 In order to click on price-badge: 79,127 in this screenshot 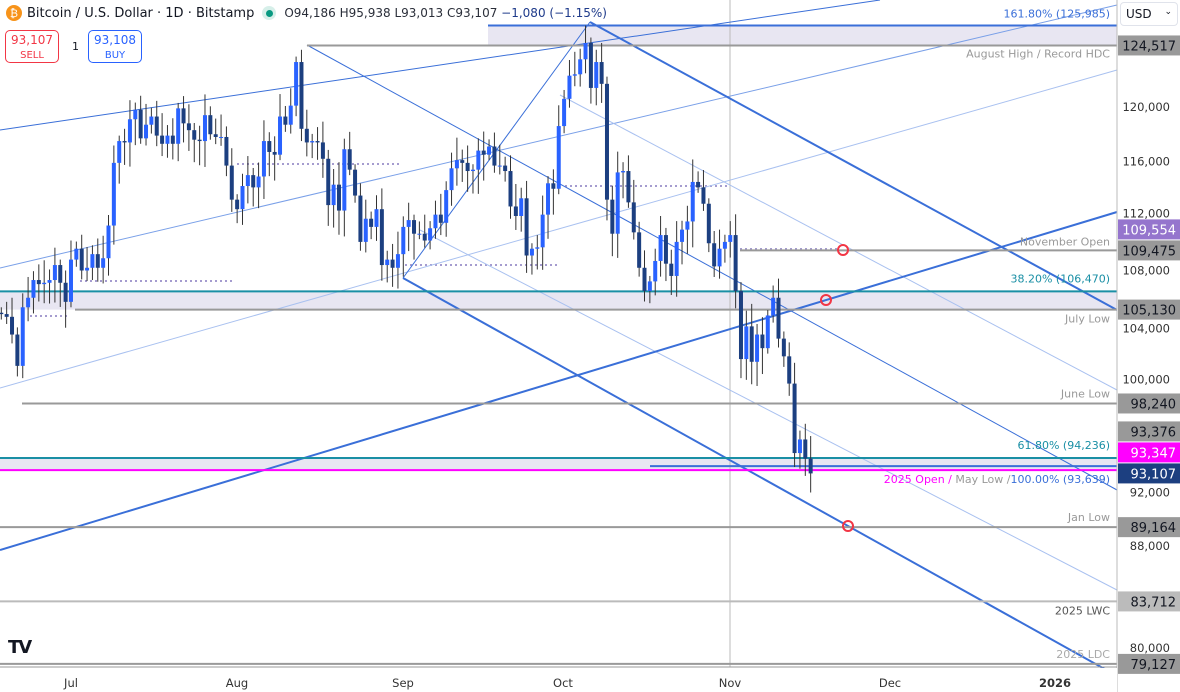, I will do `click(1149, 663)`.